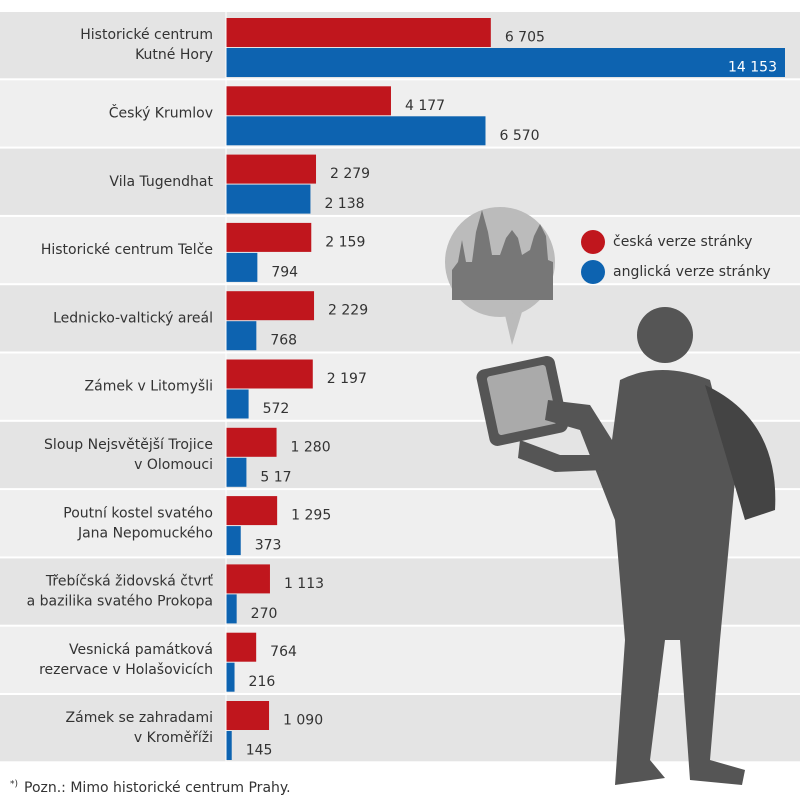 Image resolution: width=800 pixels, height=807 pixels. What do you see at coordinates (519, 136) in the screenshot?
I see `value-label: 6 570` at bounding box center [519, 136].